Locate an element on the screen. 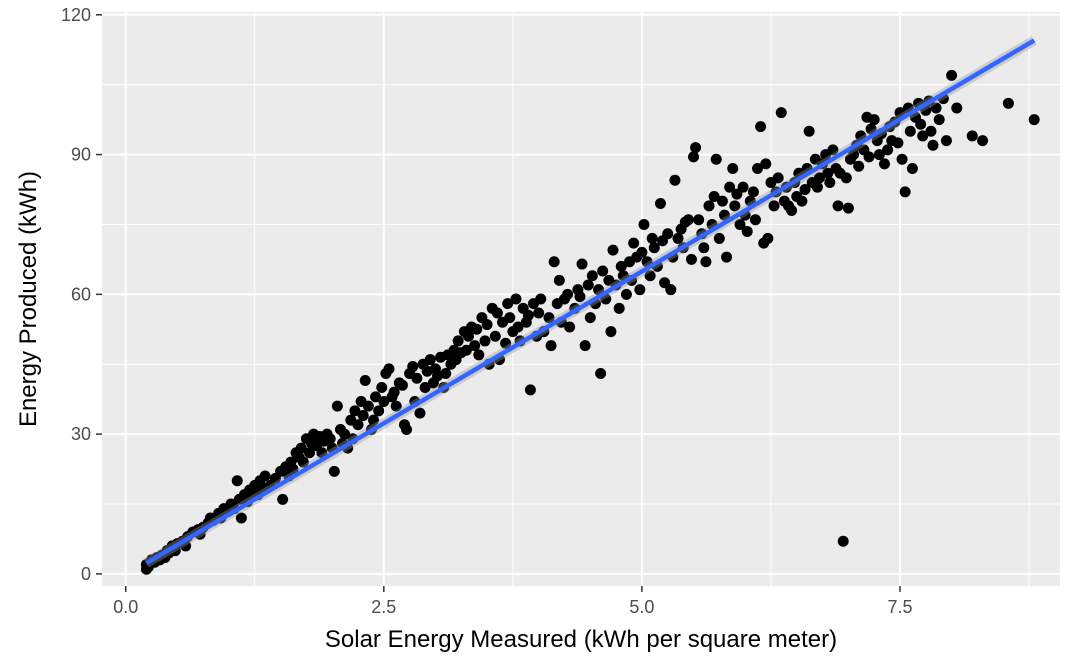 This screenshot has width=1078, height=666. x-tick-label: 7.5 is located at coordinates (899, 607).